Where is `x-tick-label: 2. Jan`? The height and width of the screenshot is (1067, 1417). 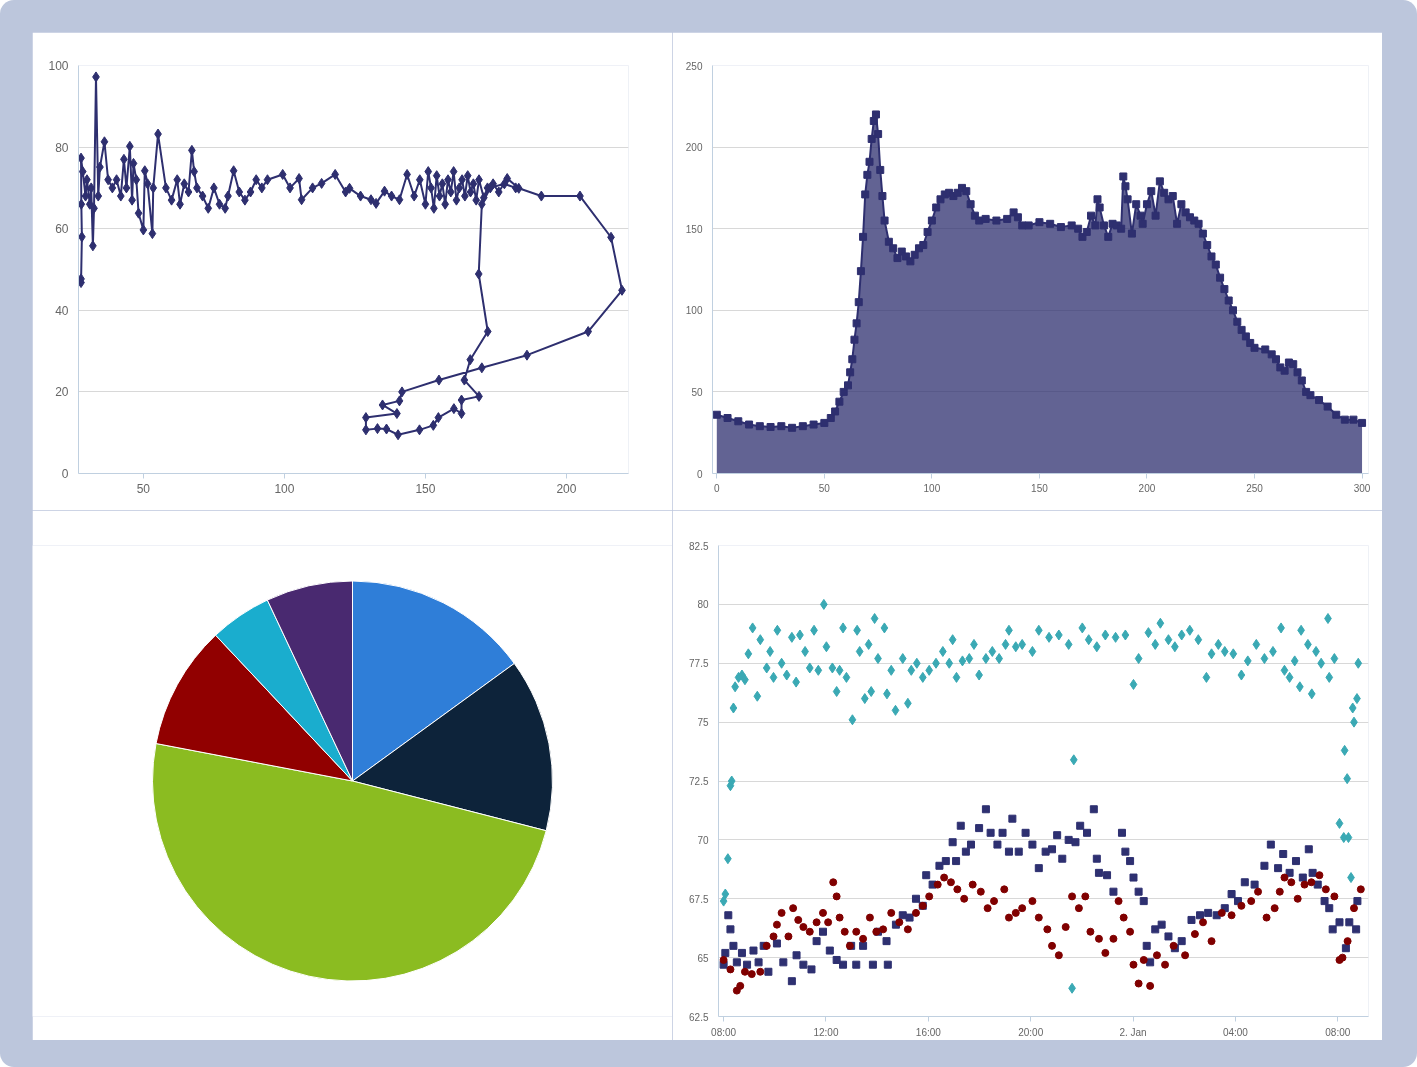 x-tick-label: 2. Jan is located at coordinates (1133, 1032).